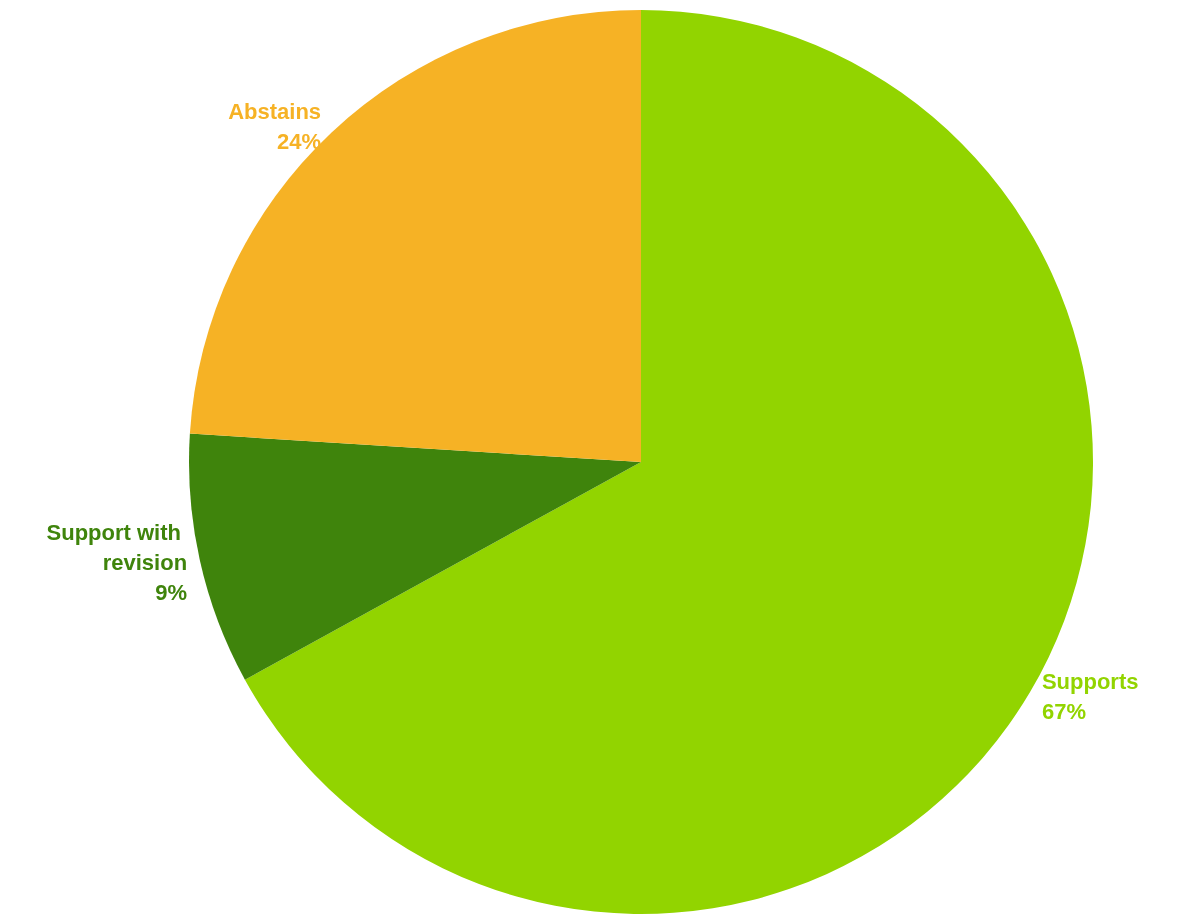  What do you see at coordinates (1063, 711) in the screenshot?
I see `data-label: 67%` at bounding box center [1063, 711].